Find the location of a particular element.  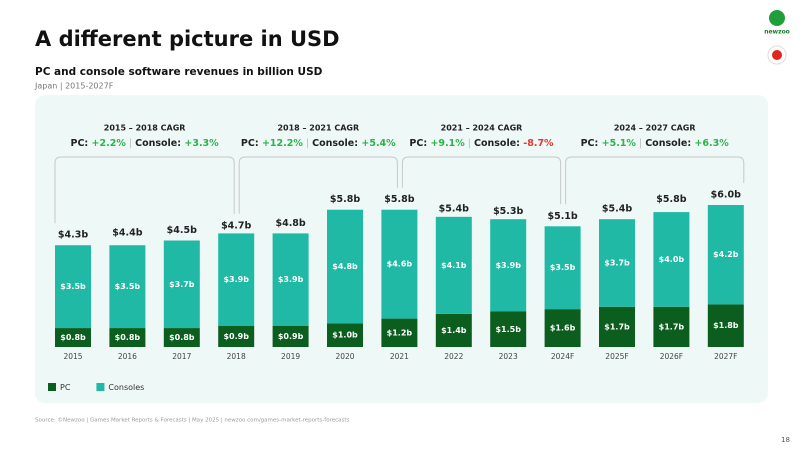

segment-label: $4.1b is located at coordinates (454, 265).